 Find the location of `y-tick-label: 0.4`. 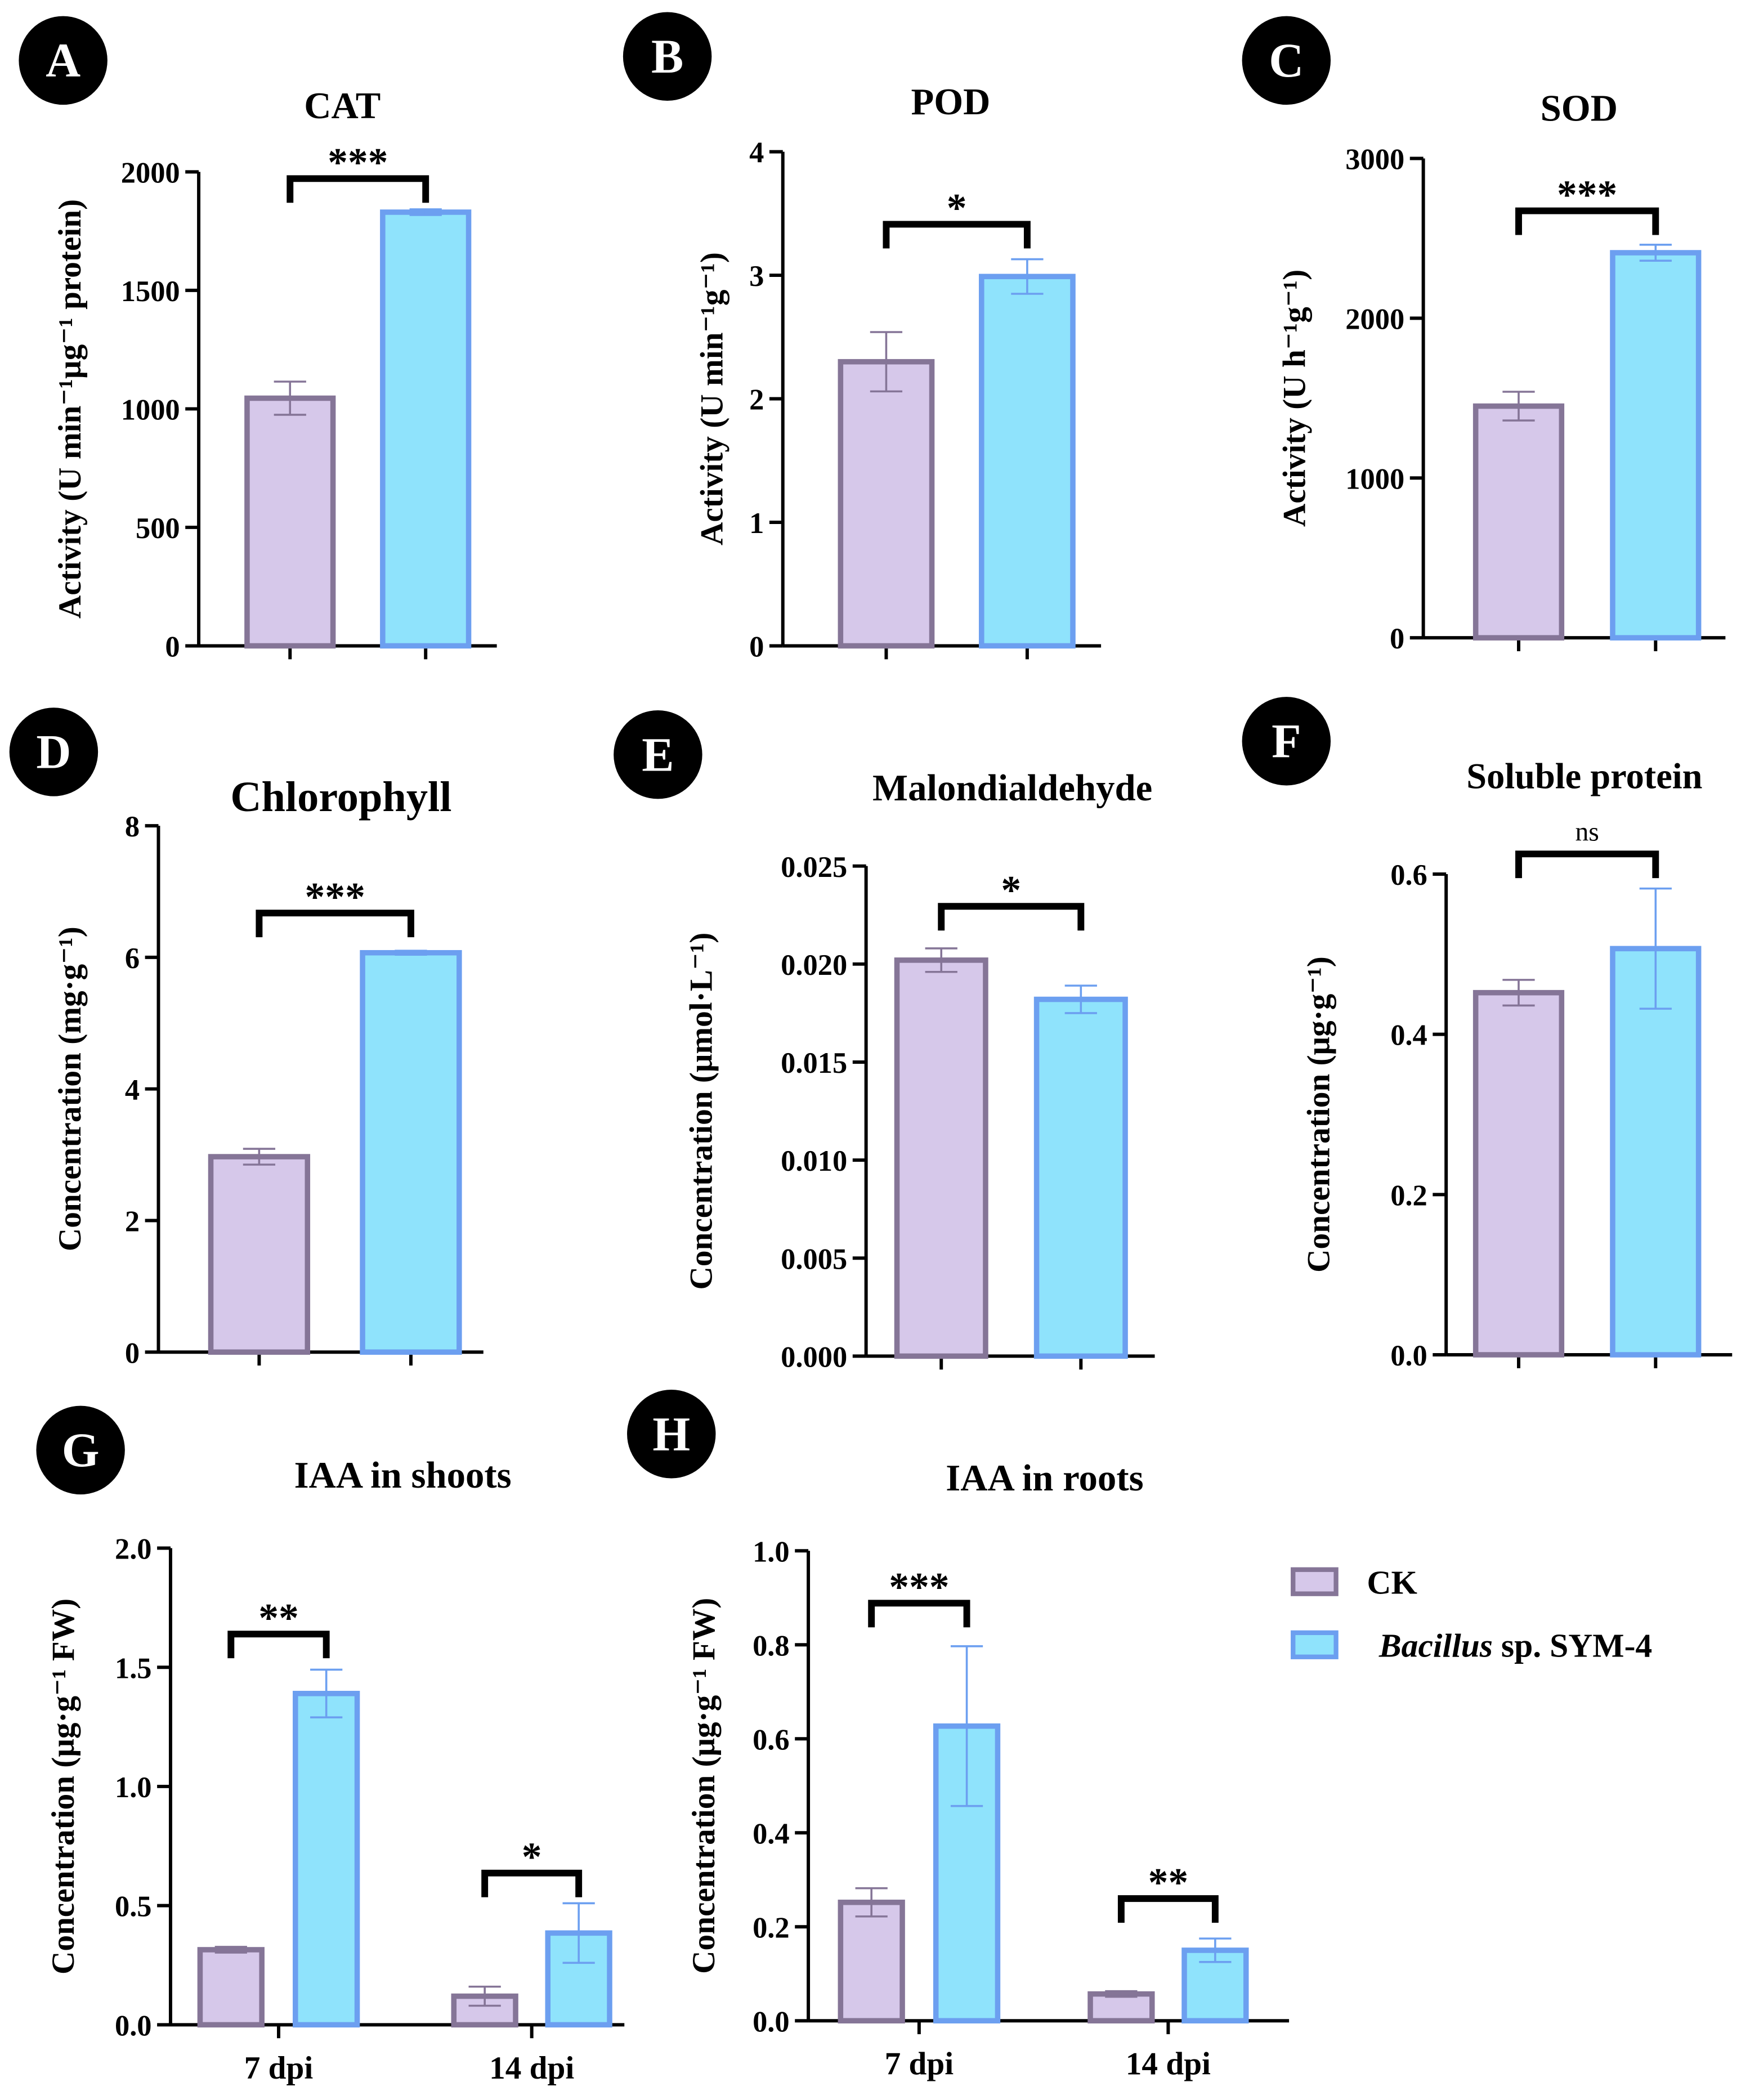

y-tick-label: 0.4 is located at coordinates (1409, 1035).